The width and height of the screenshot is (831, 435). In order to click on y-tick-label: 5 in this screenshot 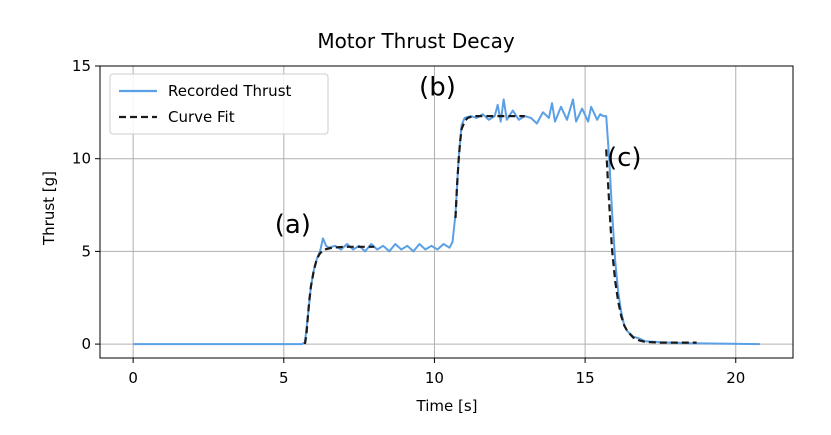, I will do `click(86, 251)`.